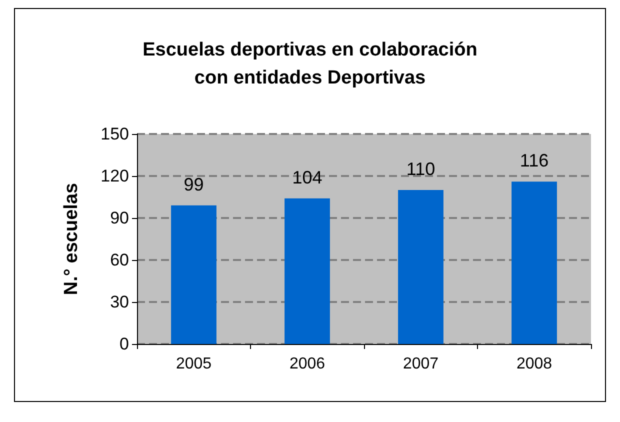 This screenshot has height=422, width=620. I want to click on data-label: 99, so click(194, 184).